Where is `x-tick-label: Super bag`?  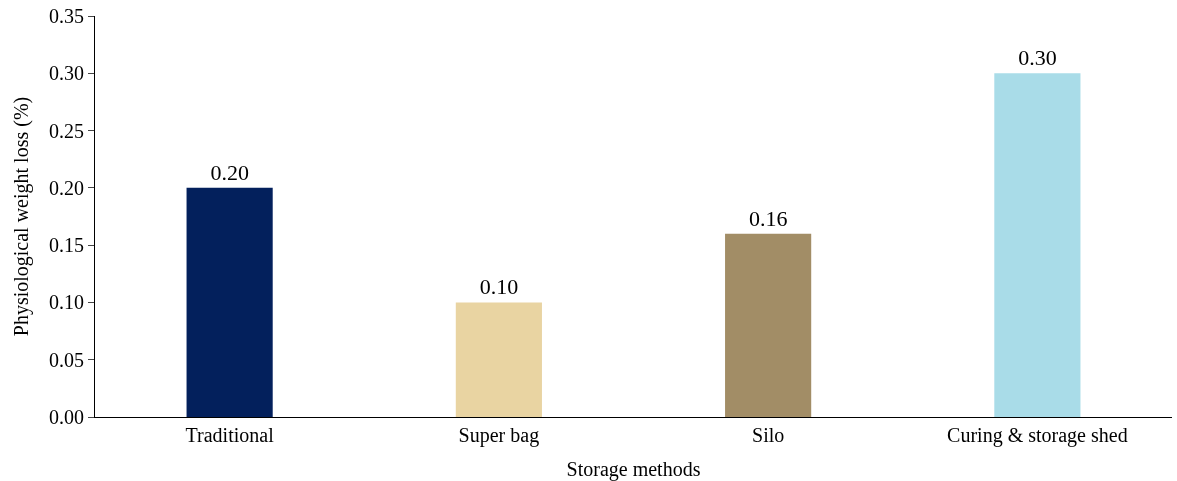
x-tick-label: Super bag is located at coordinates (499, 435).